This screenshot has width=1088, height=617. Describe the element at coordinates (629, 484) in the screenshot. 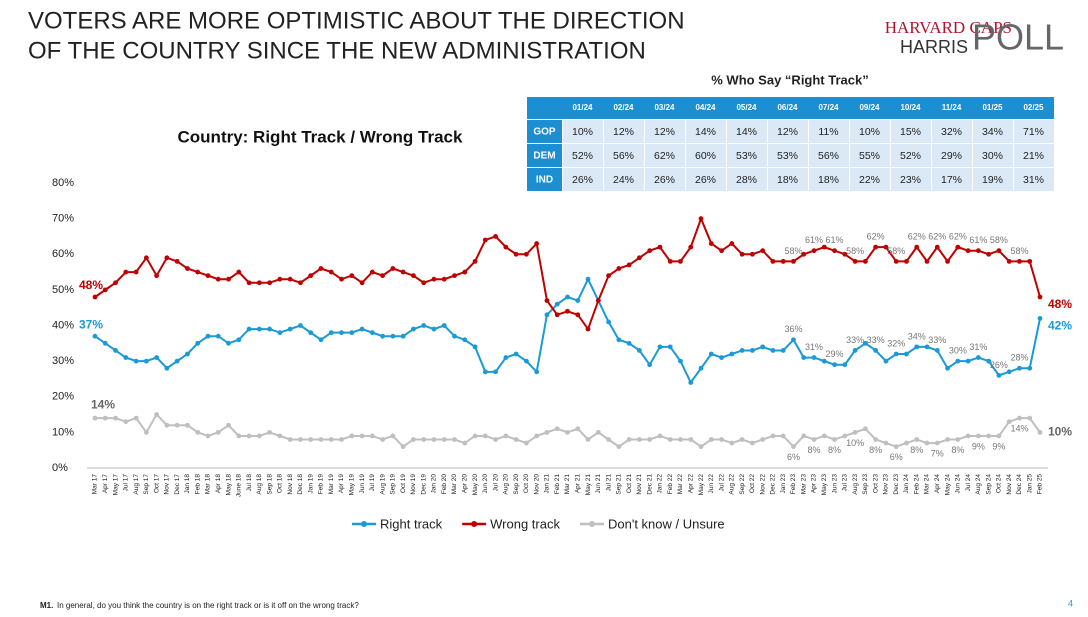

I see `x-tick-label: Oct 21` at that location.